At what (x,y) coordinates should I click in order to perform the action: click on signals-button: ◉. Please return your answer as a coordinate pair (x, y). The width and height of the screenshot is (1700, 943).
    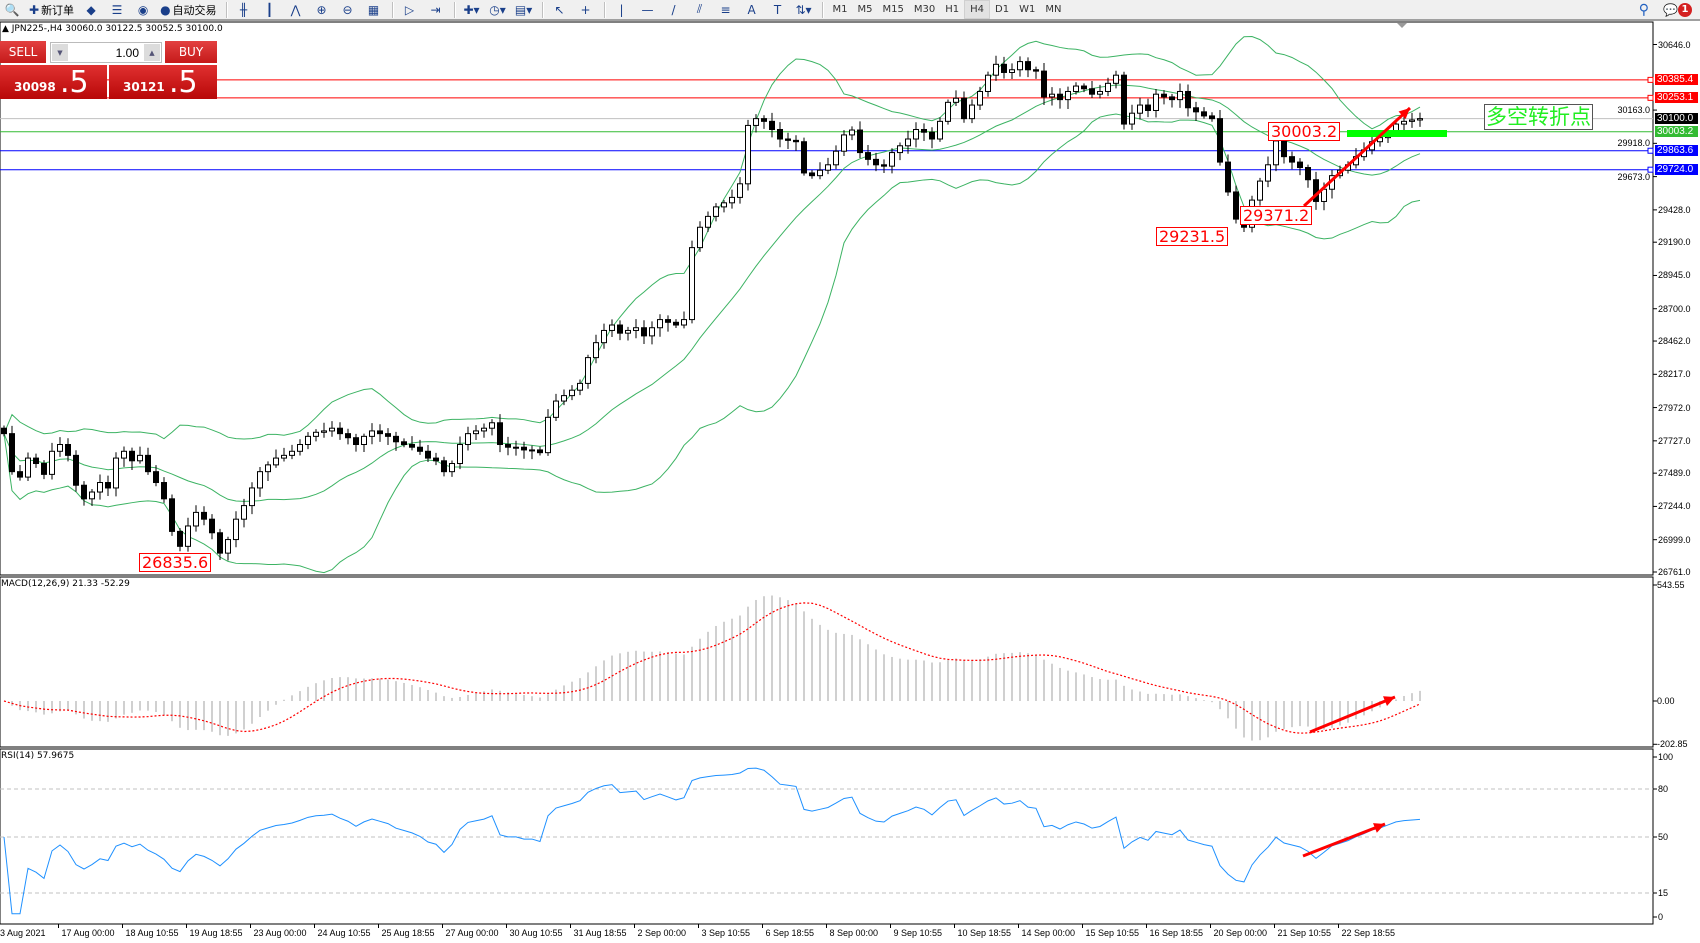
    Looking at the image, I should click on (143, 9).